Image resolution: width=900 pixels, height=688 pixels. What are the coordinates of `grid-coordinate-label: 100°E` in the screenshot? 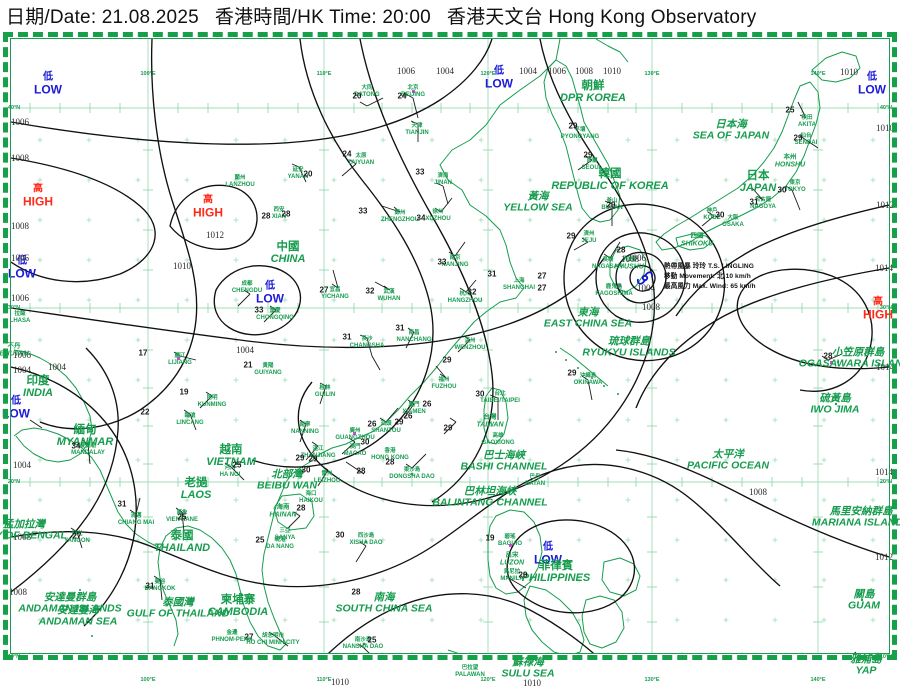 It's located at (148, 680).